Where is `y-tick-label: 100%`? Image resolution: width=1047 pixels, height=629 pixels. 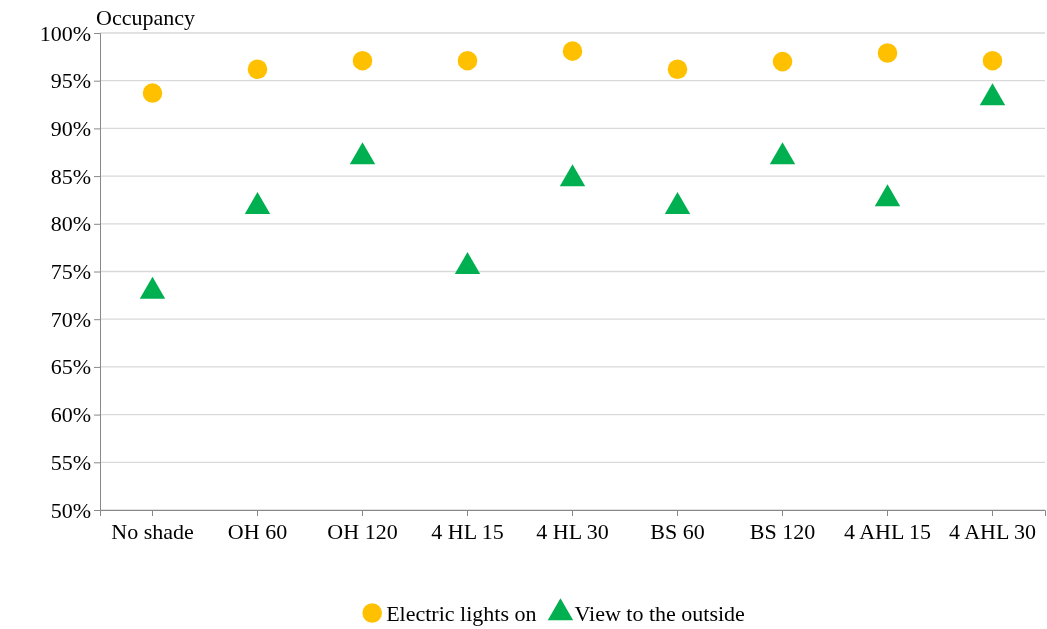
y-tick-label: 100% is located at coordinates (65, 33).